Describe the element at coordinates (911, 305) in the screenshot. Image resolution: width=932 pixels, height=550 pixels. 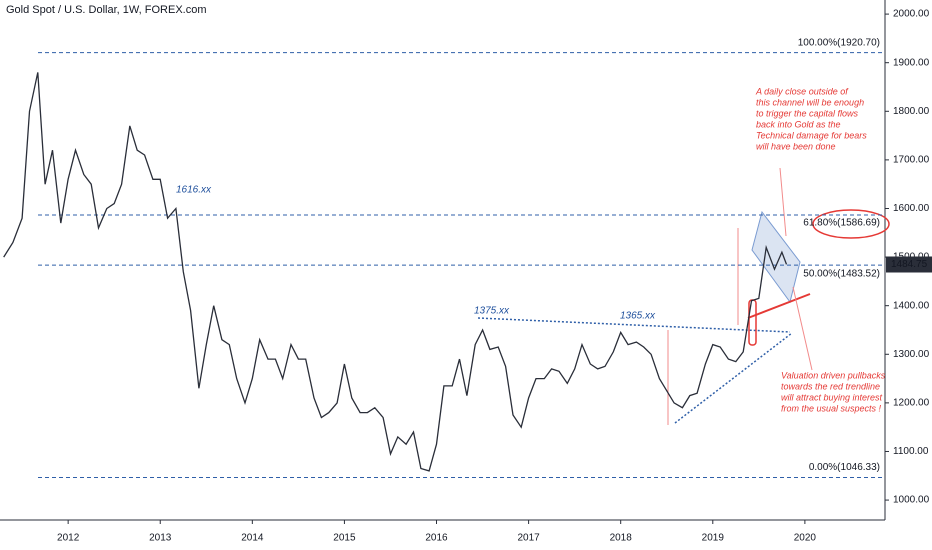
I see `y-tick-label: 1400.00` at that location.